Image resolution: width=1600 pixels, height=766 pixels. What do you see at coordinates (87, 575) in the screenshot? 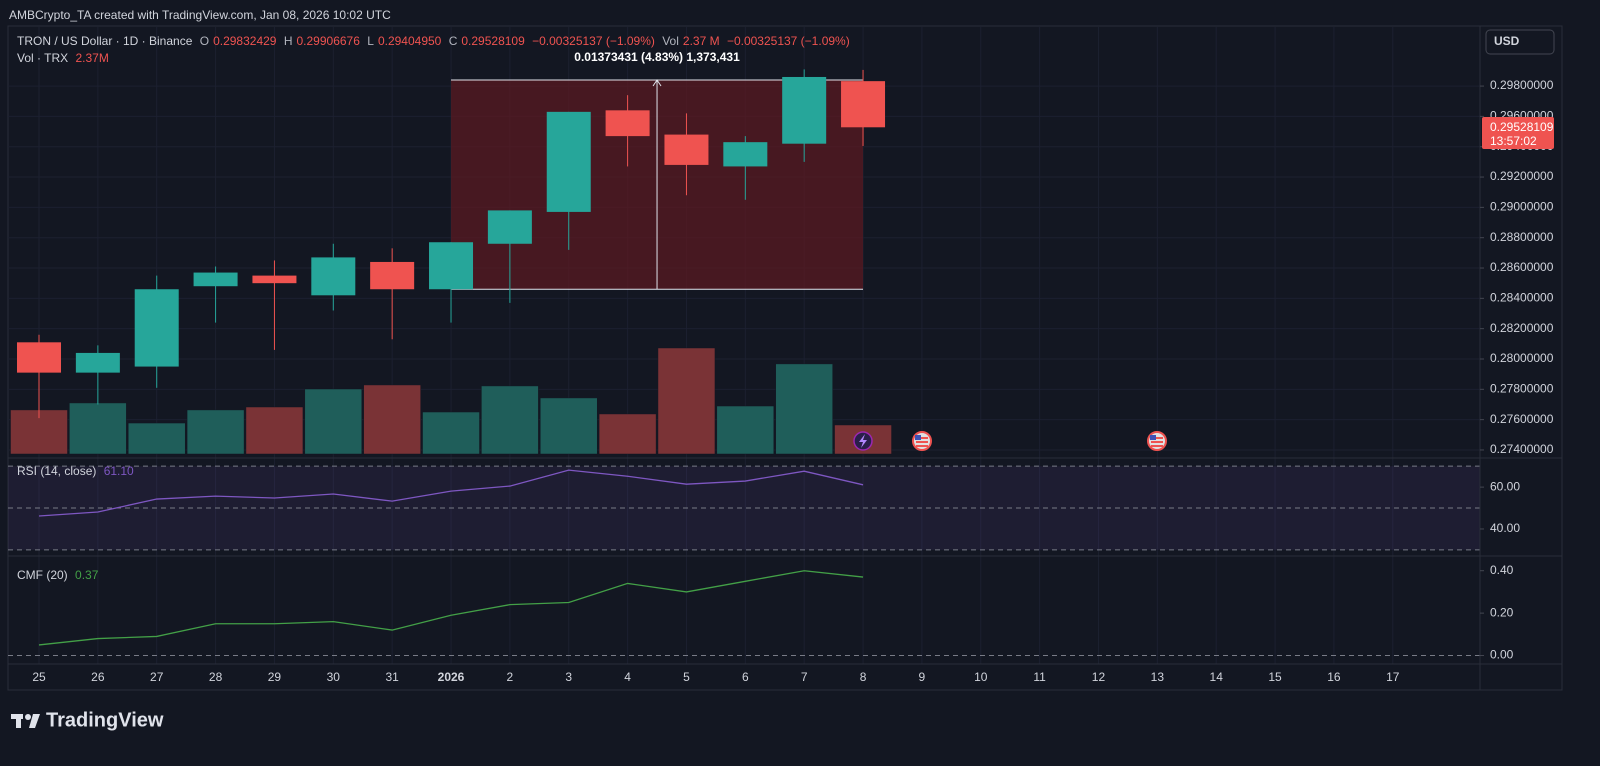
I see `cmf-value: 0.37` at bounding box center [87, 575].